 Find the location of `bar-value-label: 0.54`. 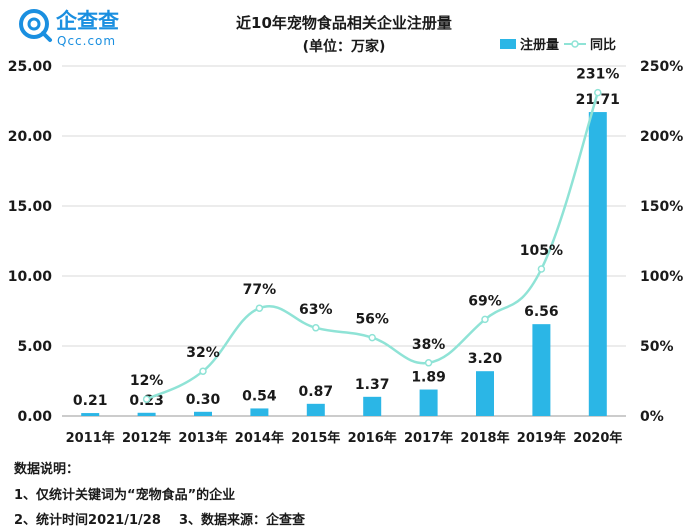

bar-value-label: 0.54 is located at coordinates (259, 396).